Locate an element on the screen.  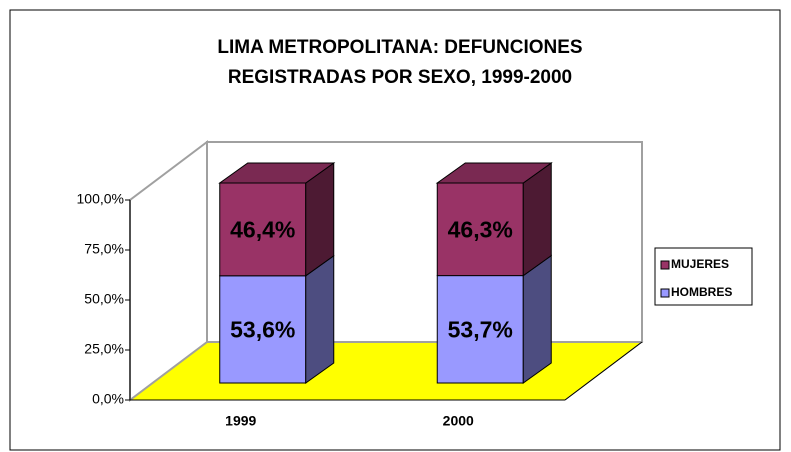
x-axis-depth is located at coordinates (603, 371).